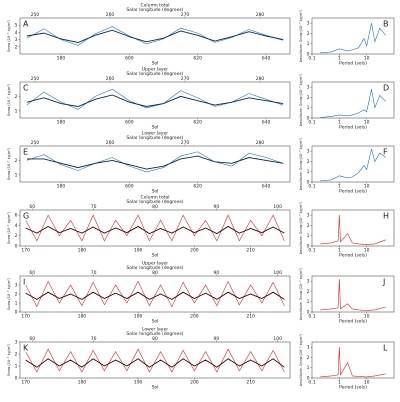 The width and height of the screenshot is (400, 402). I want to click on panel-letter: K, so click(26, 348).